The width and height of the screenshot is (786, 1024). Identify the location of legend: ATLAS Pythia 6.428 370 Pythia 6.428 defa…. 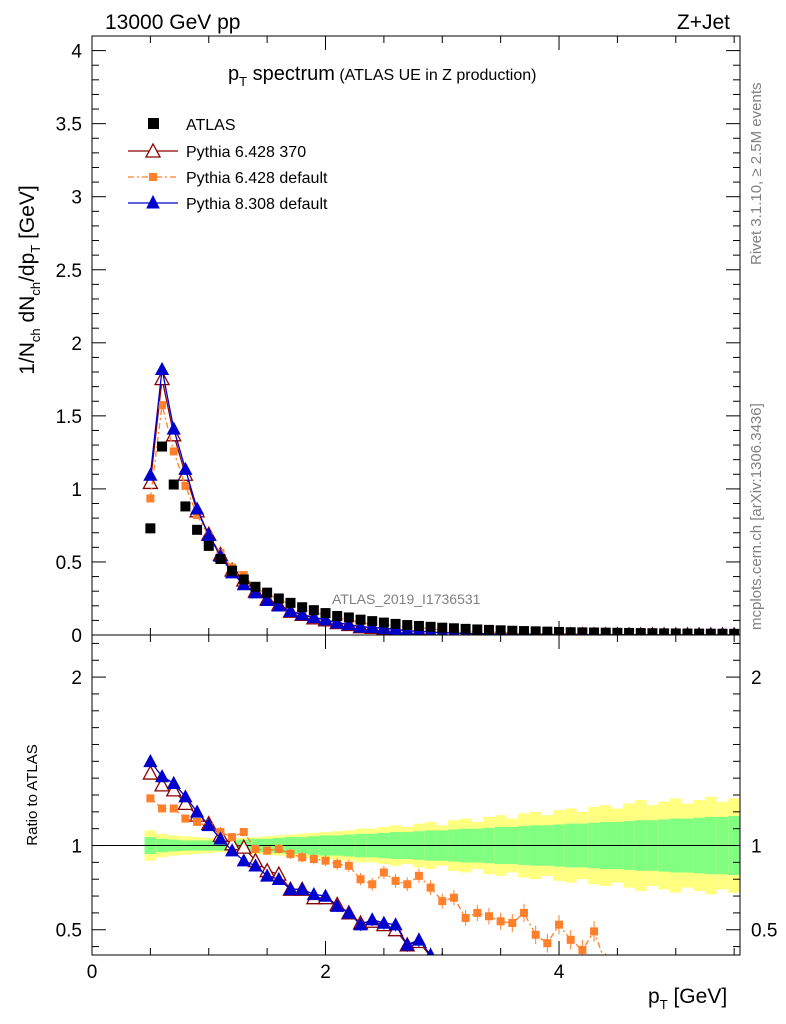
(228, 165).